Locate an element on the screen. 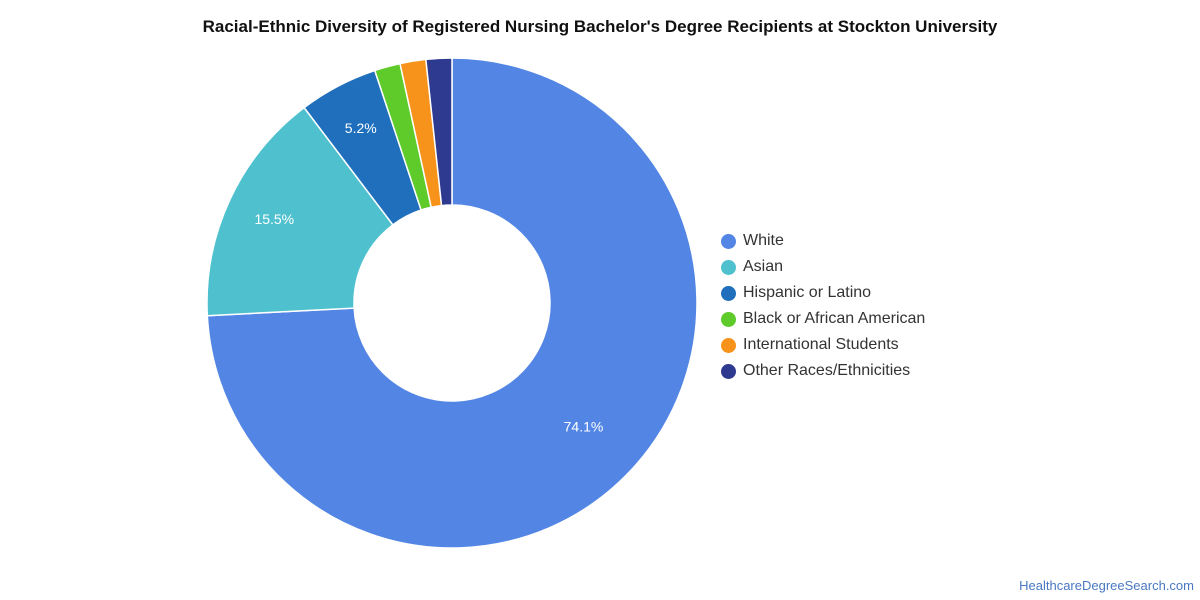 The height and width of the screenshot is (600, 1200). legend-item-other-races-ethnicities: Other Races/Ethnicities is located at coordinates (823, 371).